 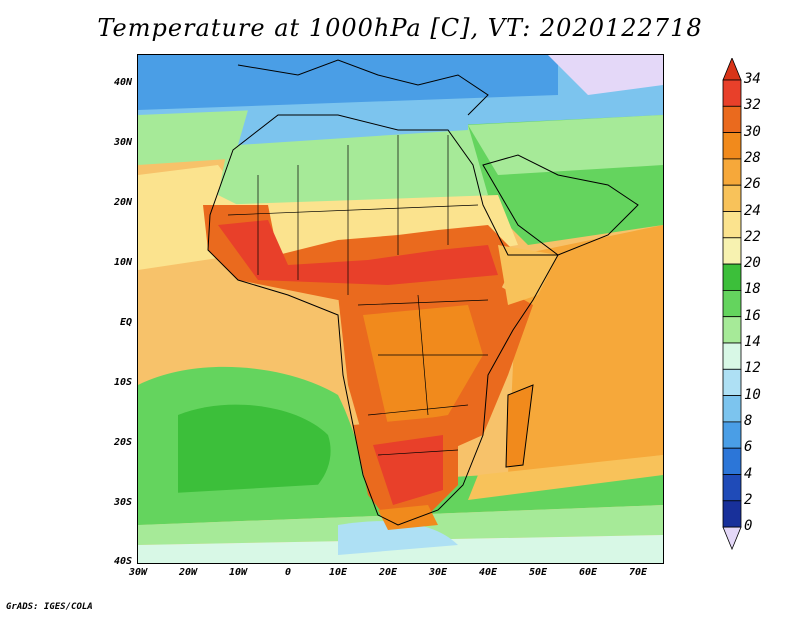 What do you see at coordinates (438, 572) in the screenshot?
I see `lon-tick-label: 30E` at bounding box center [438, 572].